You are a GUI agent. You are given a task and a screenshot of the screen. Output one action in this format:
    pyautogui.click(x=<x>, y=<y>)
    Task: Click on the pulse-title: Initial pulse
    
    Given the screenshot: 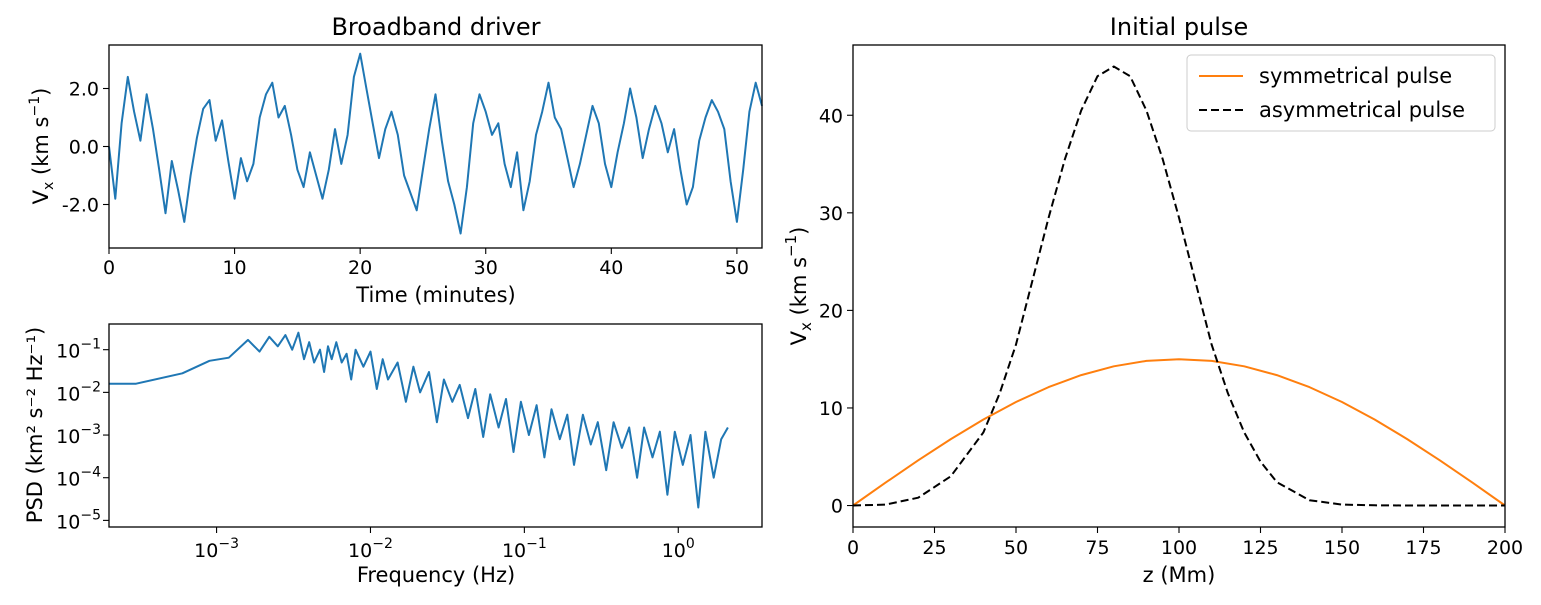 What is the action you would take?
    pyautogui.click(x=1179, y=27)
    